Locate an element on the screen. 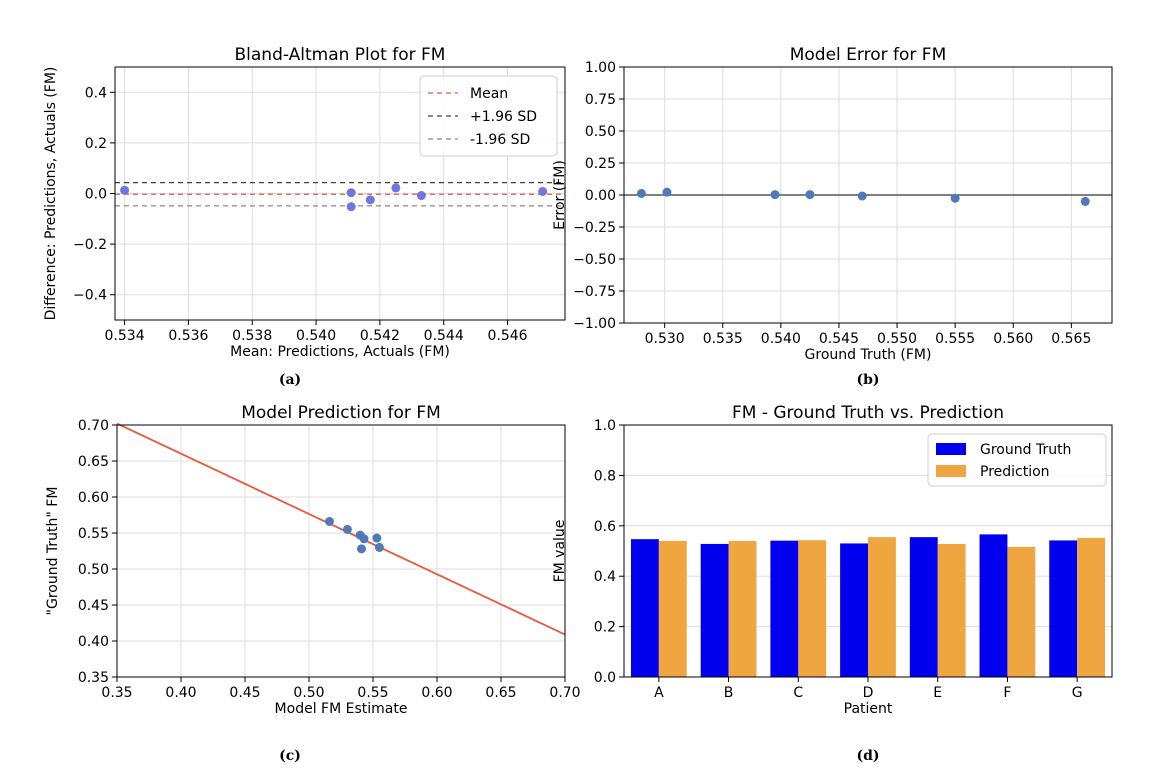 This screenshot has height=775, width=1149. y-tick-label: 0.6 is located at coordinates (605, 527).